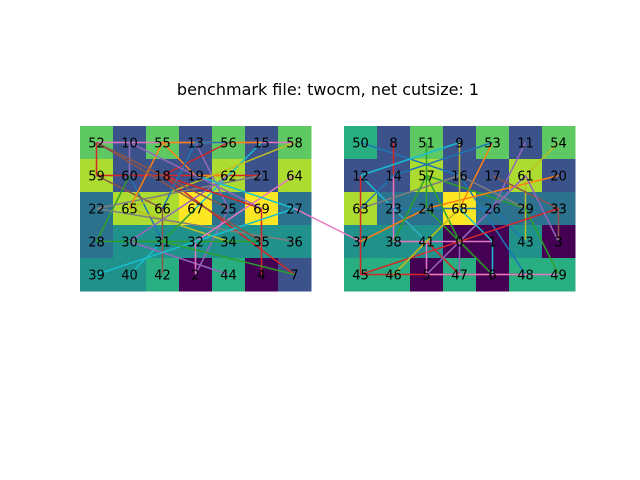 The image size is (640, 480). What do you see at coordinates (558, 144) in the screenshot?
I see `cell-label-54: 54` at bounding box center [558, 144].